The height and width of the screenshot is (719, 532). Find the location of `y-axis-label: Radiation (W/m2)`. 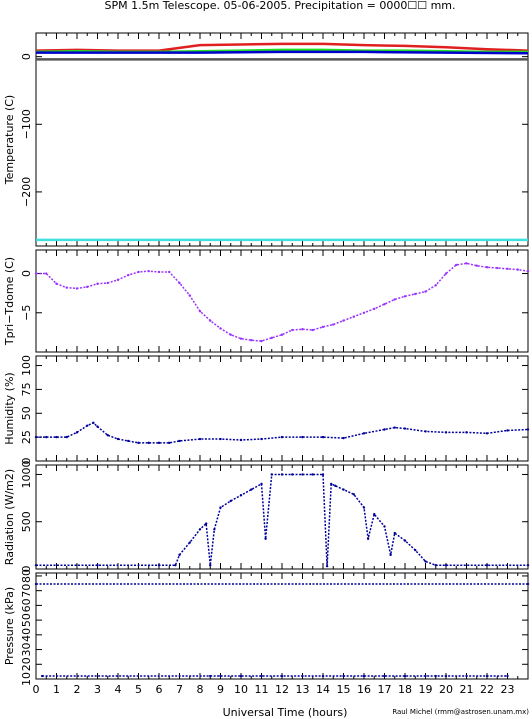

y-axis-label: Radiation (W/m2) is located at coordinates (9, 517).